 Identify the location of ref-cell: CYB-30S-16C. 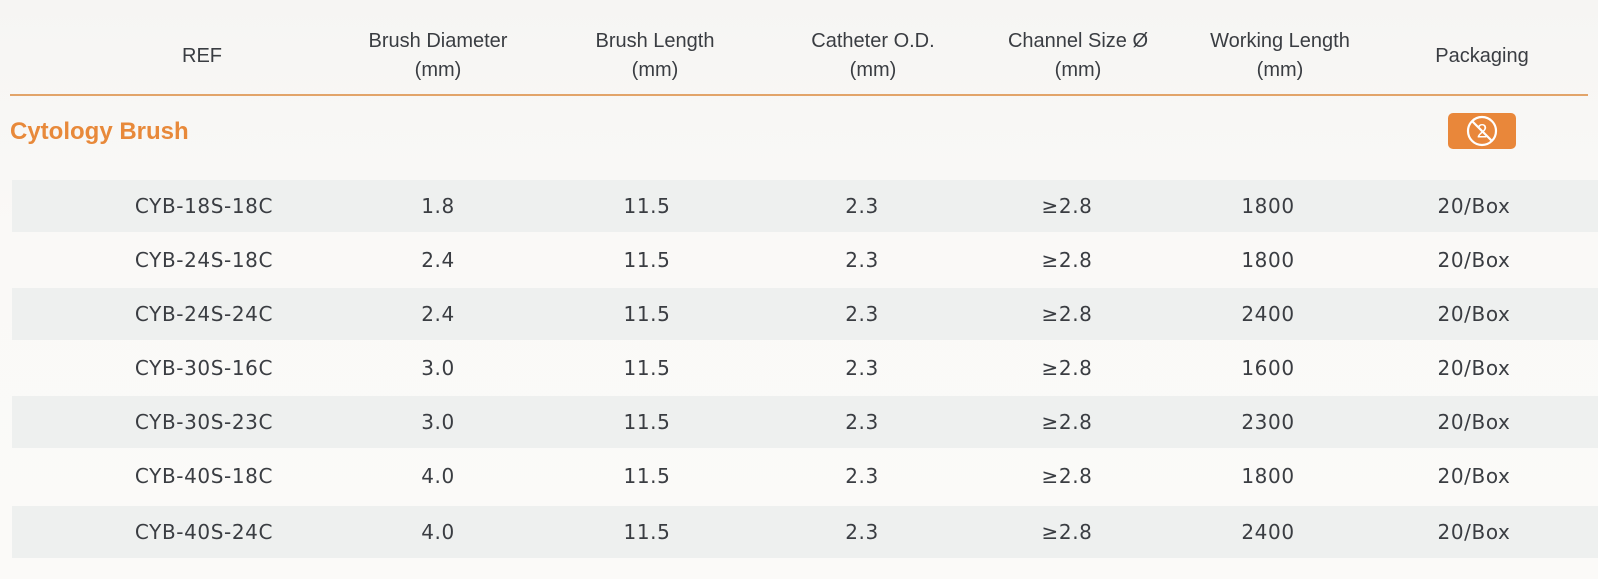
(204, 368).